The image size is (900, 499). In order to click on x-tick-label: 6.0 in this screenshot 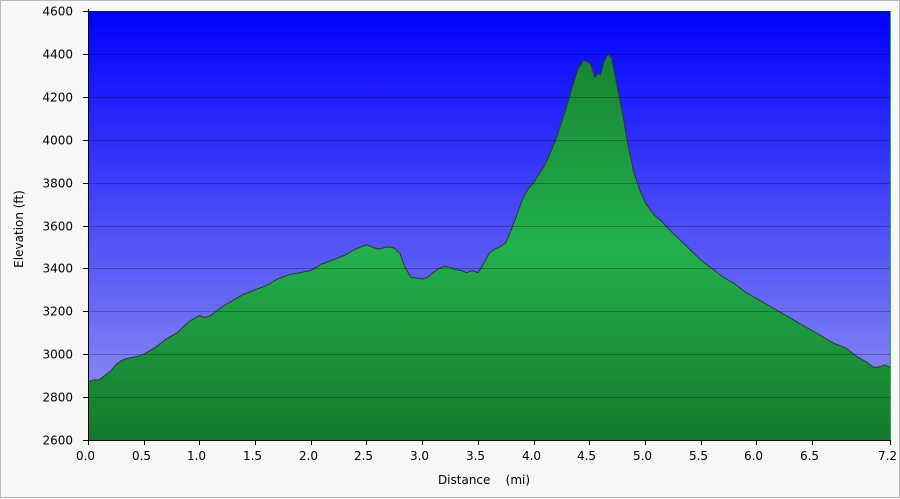, I will do `click(753, 456)`.